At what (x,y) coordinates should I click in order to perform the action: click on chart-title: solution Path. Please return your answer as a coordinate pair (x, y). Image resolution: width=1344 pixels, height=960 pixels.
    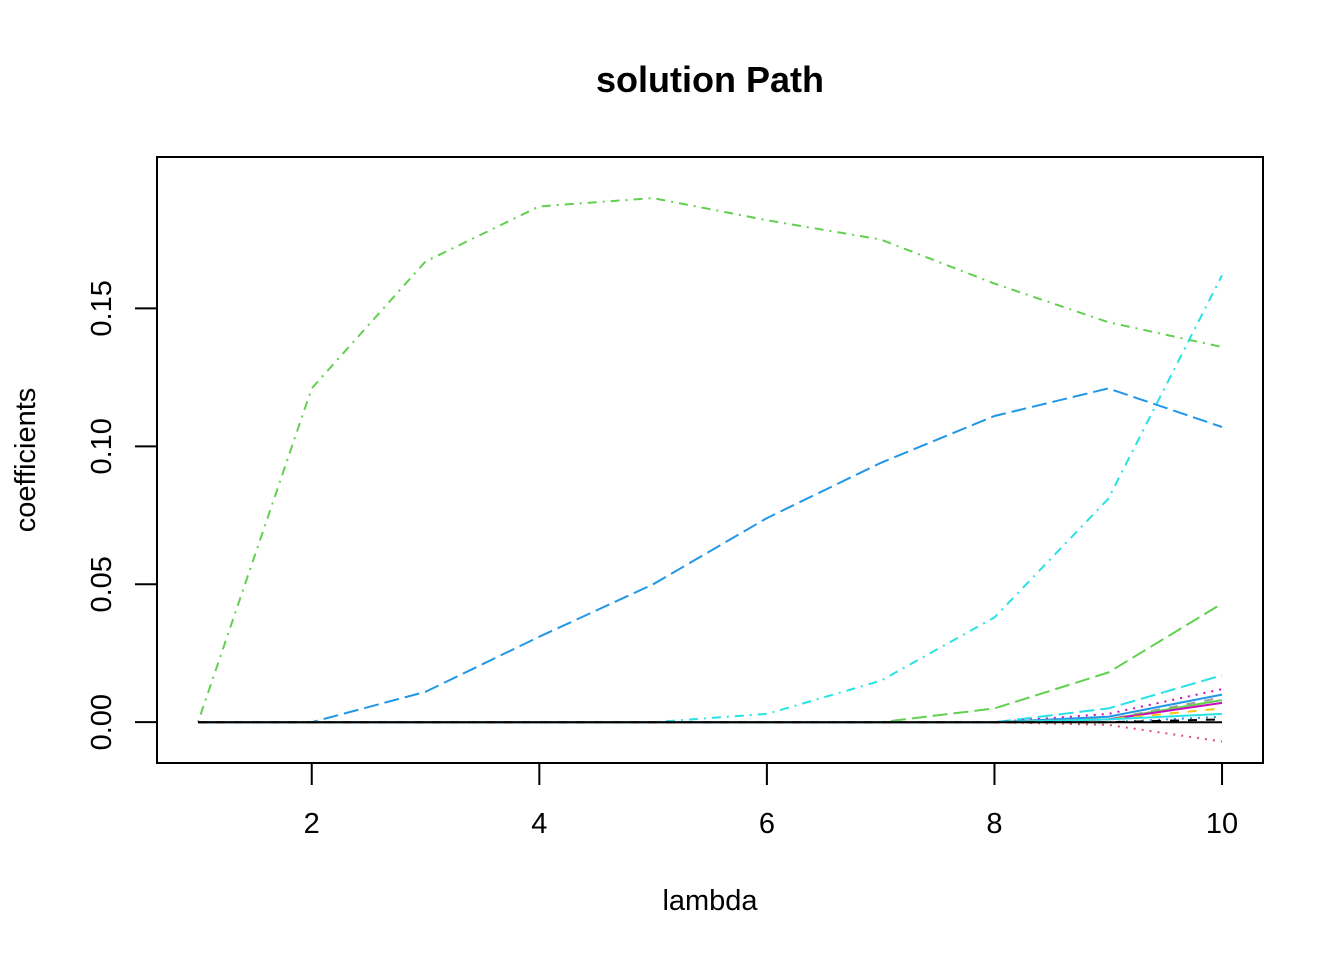
    Looking at the image, I should click on (710, 79).